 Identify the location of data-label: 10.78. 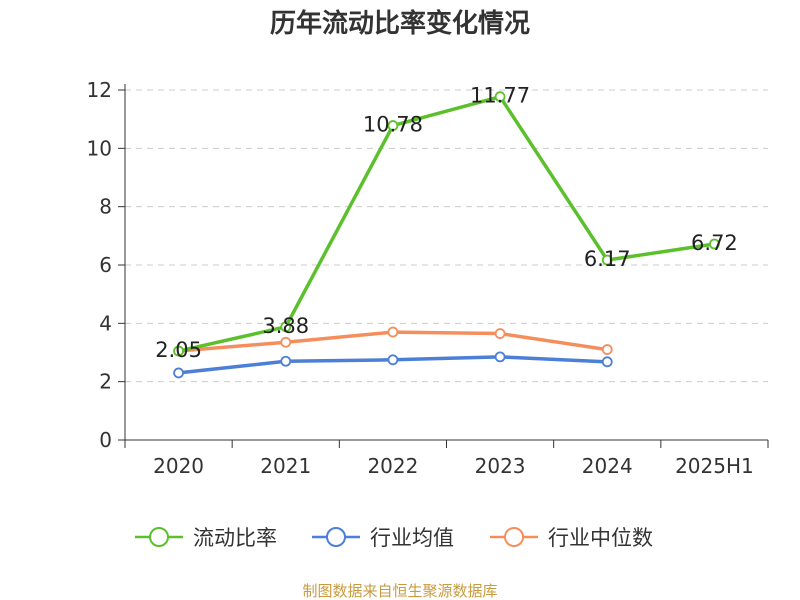
(393, 125).